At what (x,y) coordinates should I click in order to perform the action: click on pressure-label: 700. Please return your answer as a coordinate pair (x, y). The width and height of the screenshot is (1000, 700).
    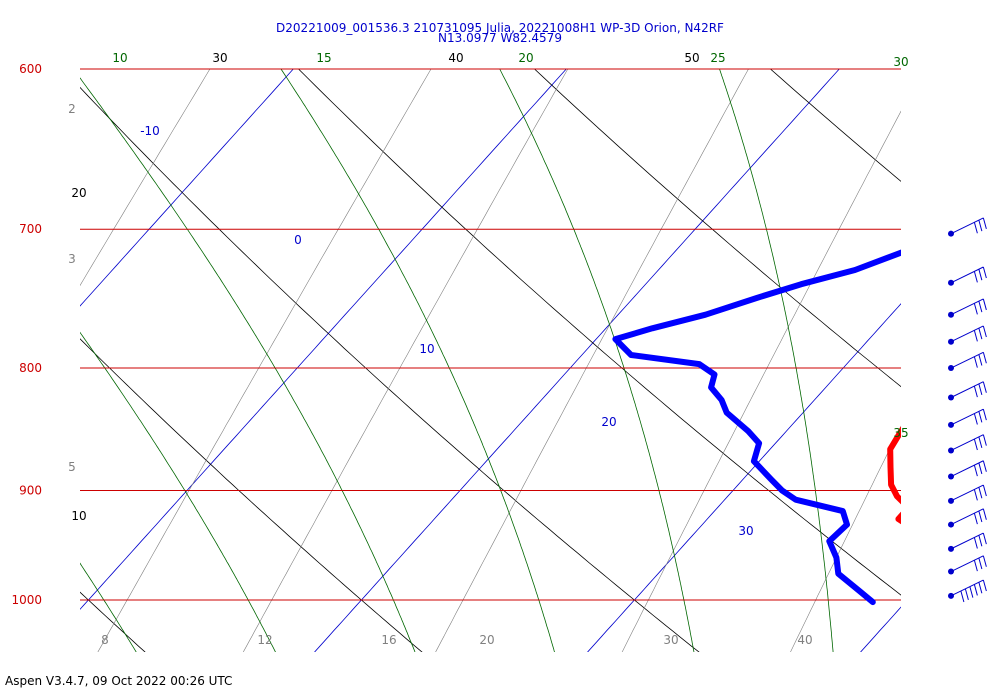
    Looking at the image, I should click on (30, 229).